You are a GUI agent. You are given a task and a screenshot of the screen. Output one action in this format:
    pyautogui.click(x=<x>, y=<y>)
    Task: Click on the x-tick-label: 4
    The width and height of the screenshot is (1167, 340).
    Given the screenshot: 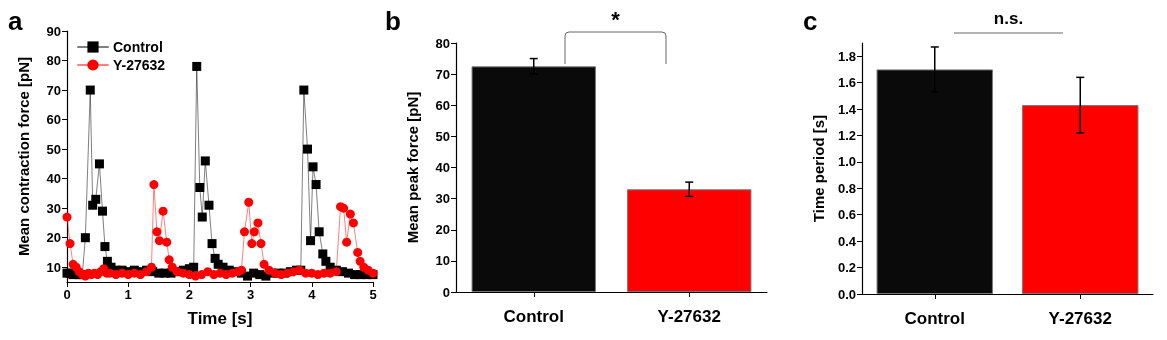 What is the action you would take?
    pyautogui.click(x=312, y=294)
    